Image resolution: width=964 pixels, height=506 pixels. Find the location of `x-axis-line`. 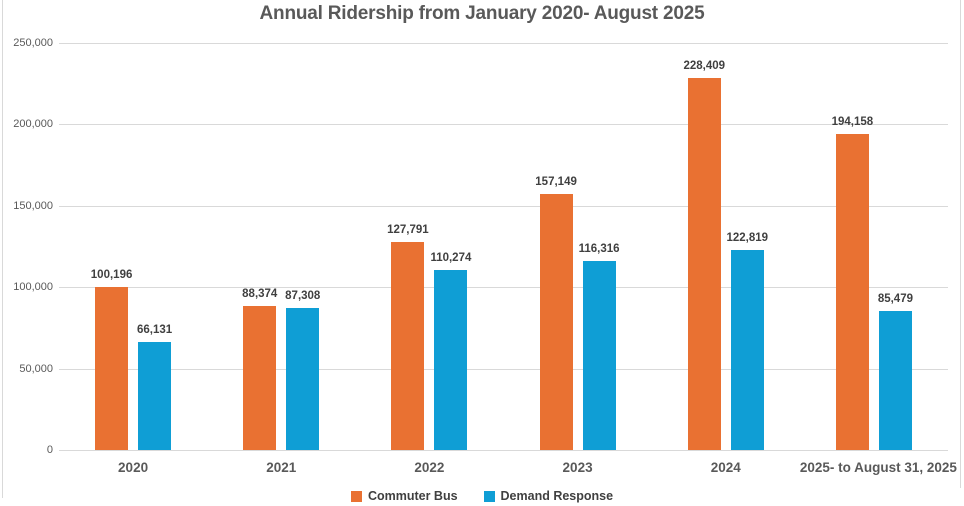

x-axis-line is located at coordinates (503, 450).